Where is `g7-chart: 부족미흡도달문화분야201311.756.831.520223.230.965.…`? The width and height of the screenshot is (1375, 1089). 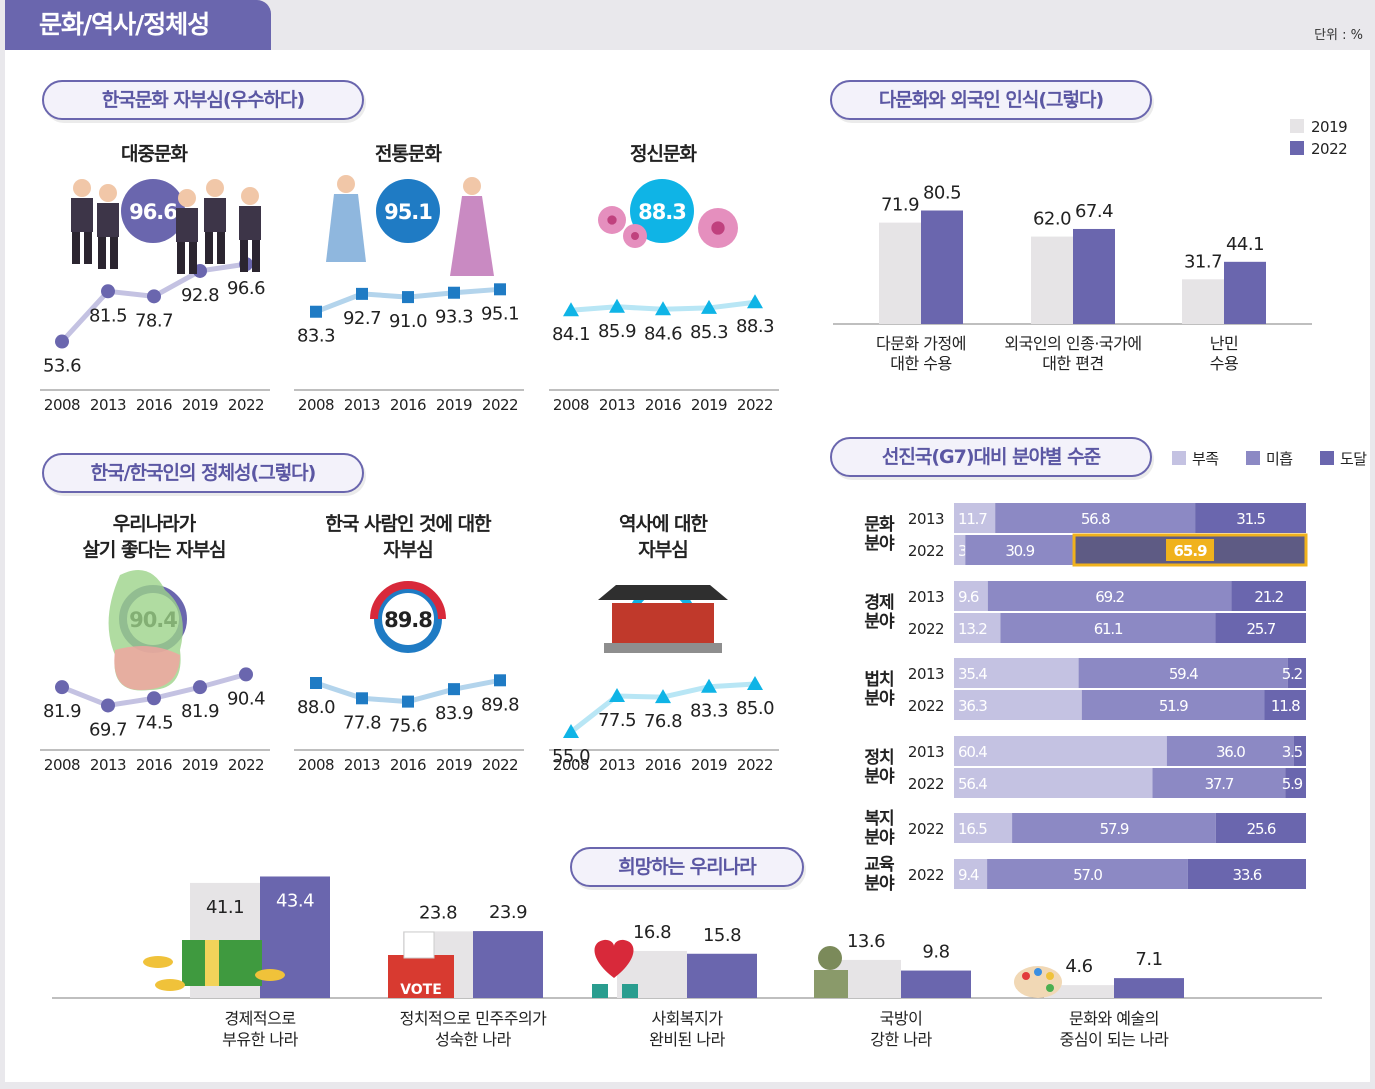
g7-chart: 부족미흡도달문화분야201311.756.831.520223.230.965.… is located at coordinates (1115, 672).